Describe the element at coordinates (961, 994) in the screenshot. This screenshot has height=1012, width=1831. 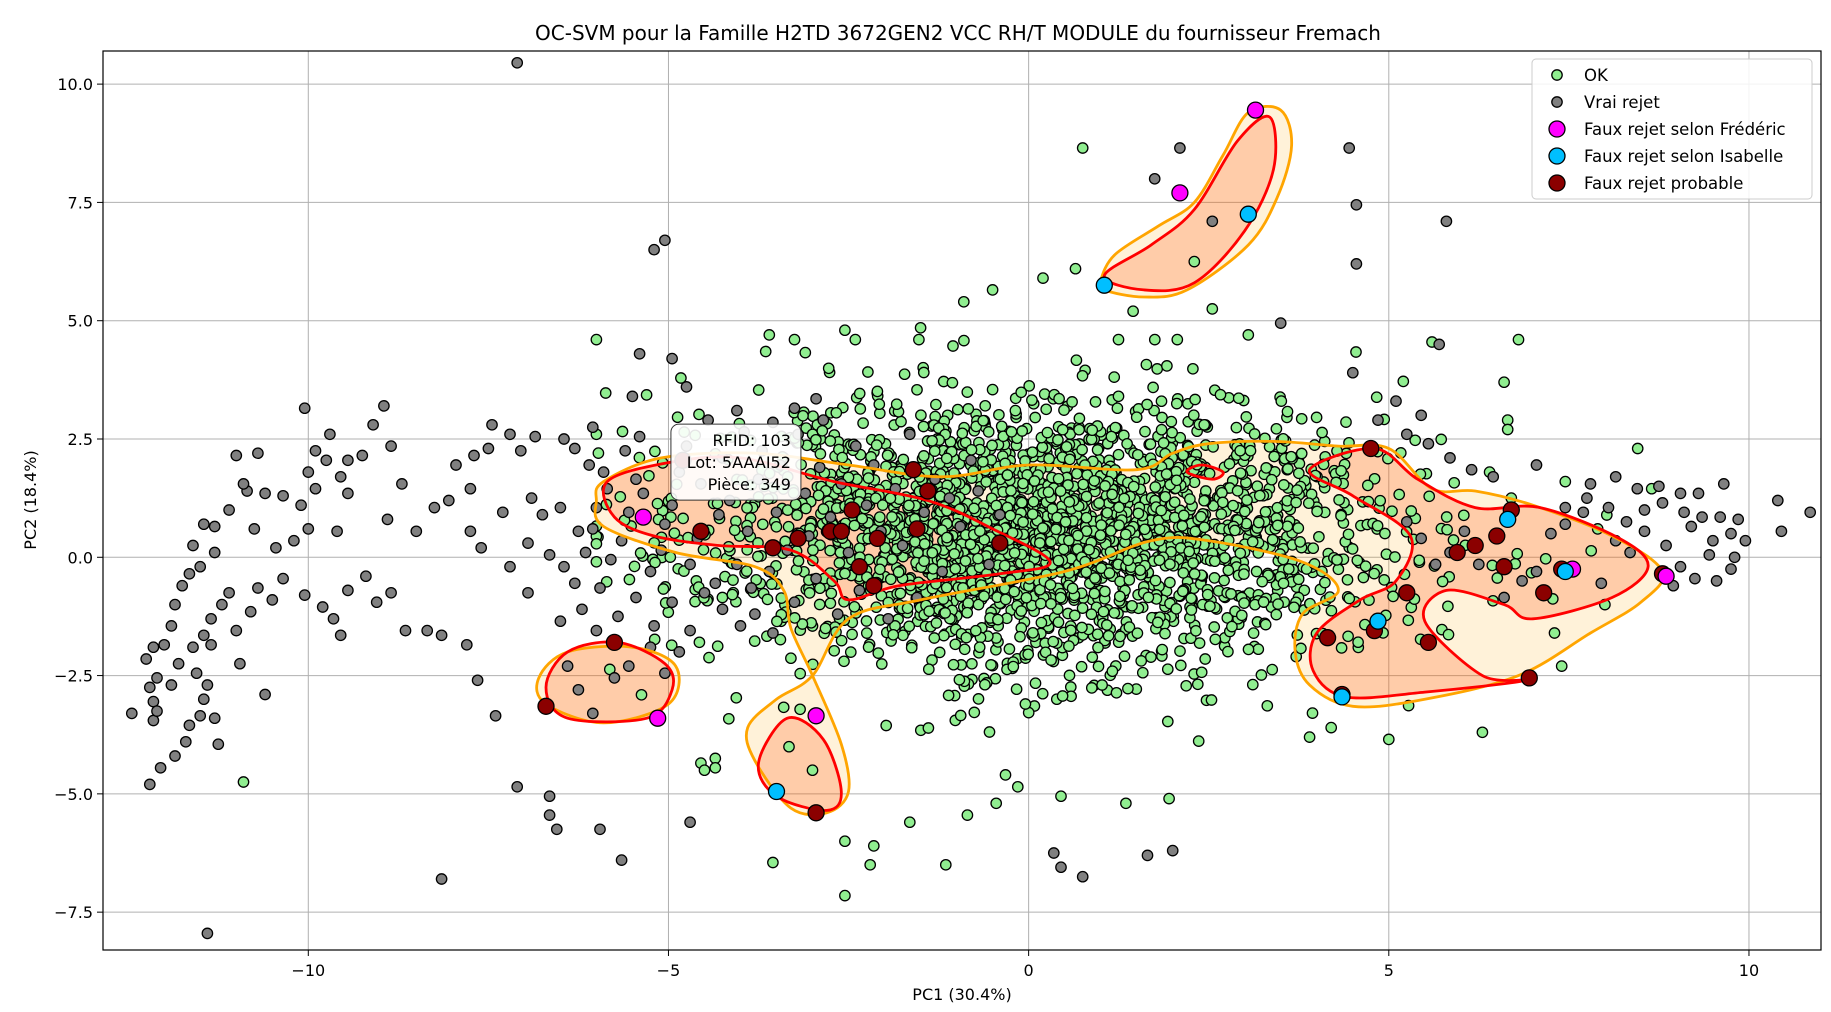
I see `x-axis-title: PC1 (30.4%)` at that location.